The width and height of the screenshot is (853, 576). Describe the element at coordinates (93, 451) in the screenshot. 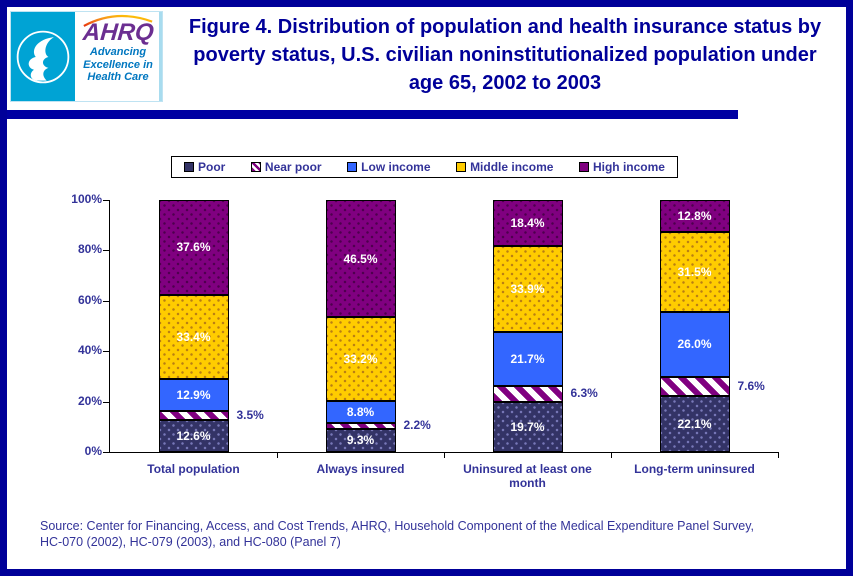

I see `y-axis-label: 0%` at that location.